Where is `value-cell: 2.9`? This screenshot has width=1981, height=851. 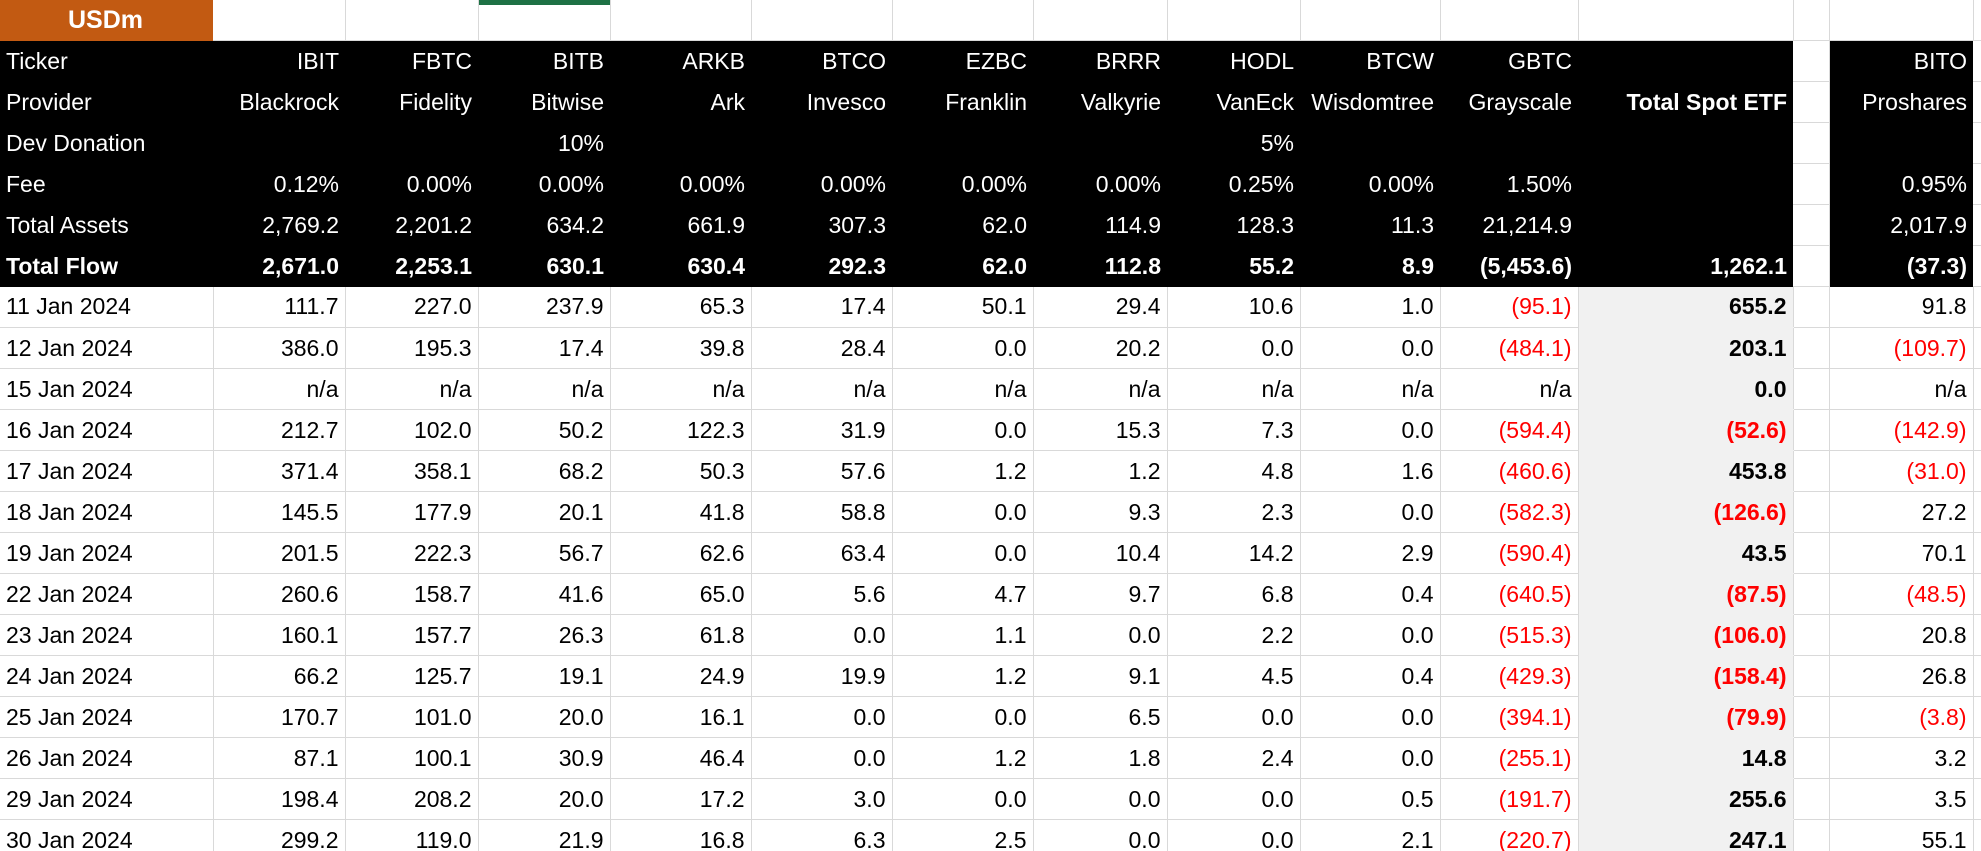 value-cell: 2.9 is located at coordinates (1370, 553).